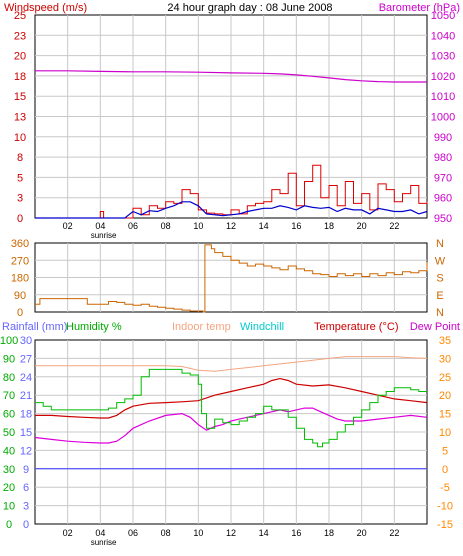 The image size is (463, 556). Describe the element at coordinates (20, 16) in the screenshot. I see `windspeed-tick: 25` at that location.